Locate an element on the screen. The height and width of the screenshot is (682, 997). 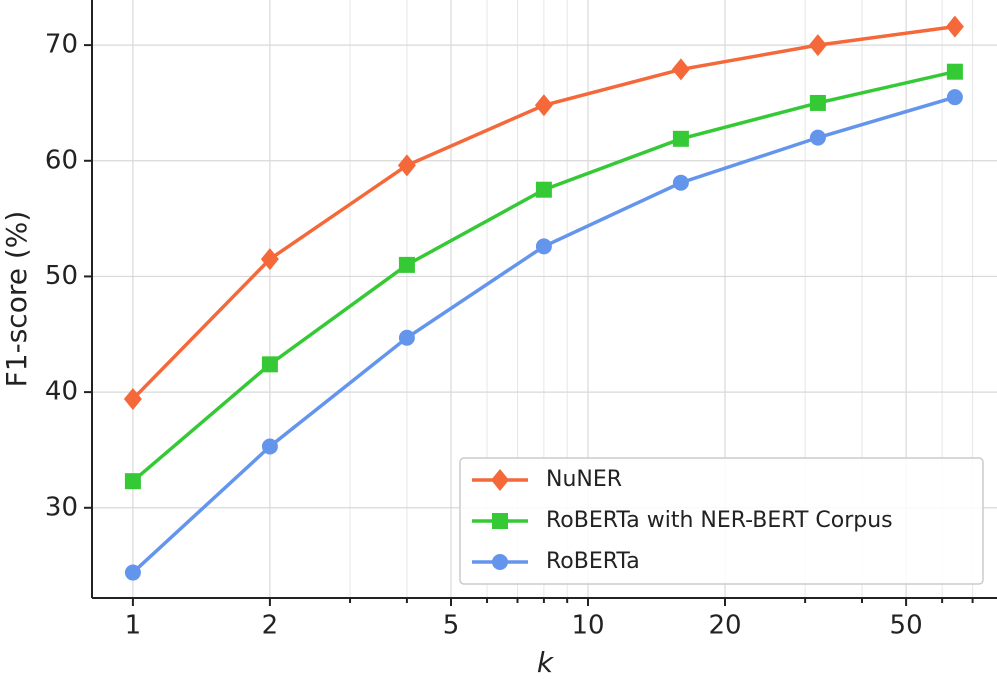
legend-box is located at coordinates (721, 521).